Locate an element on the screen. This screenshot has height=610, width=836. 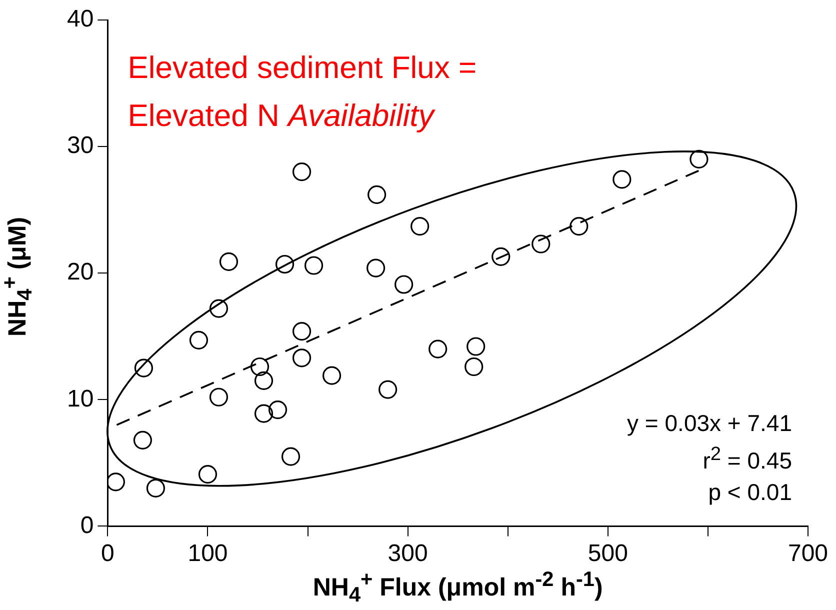
annotation: p < 0.01 is located at coordinates (749, 492).